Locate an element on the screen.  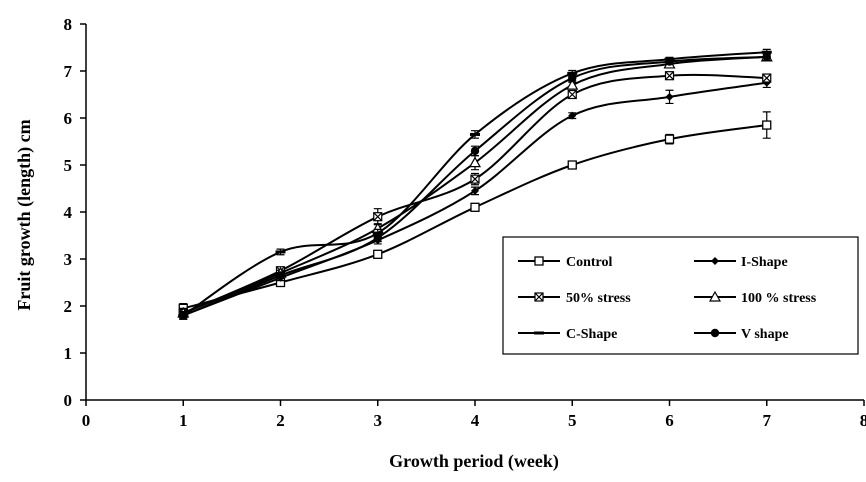
legend-item-100-stress: 100 % stress is located at coordinates (755, 298).